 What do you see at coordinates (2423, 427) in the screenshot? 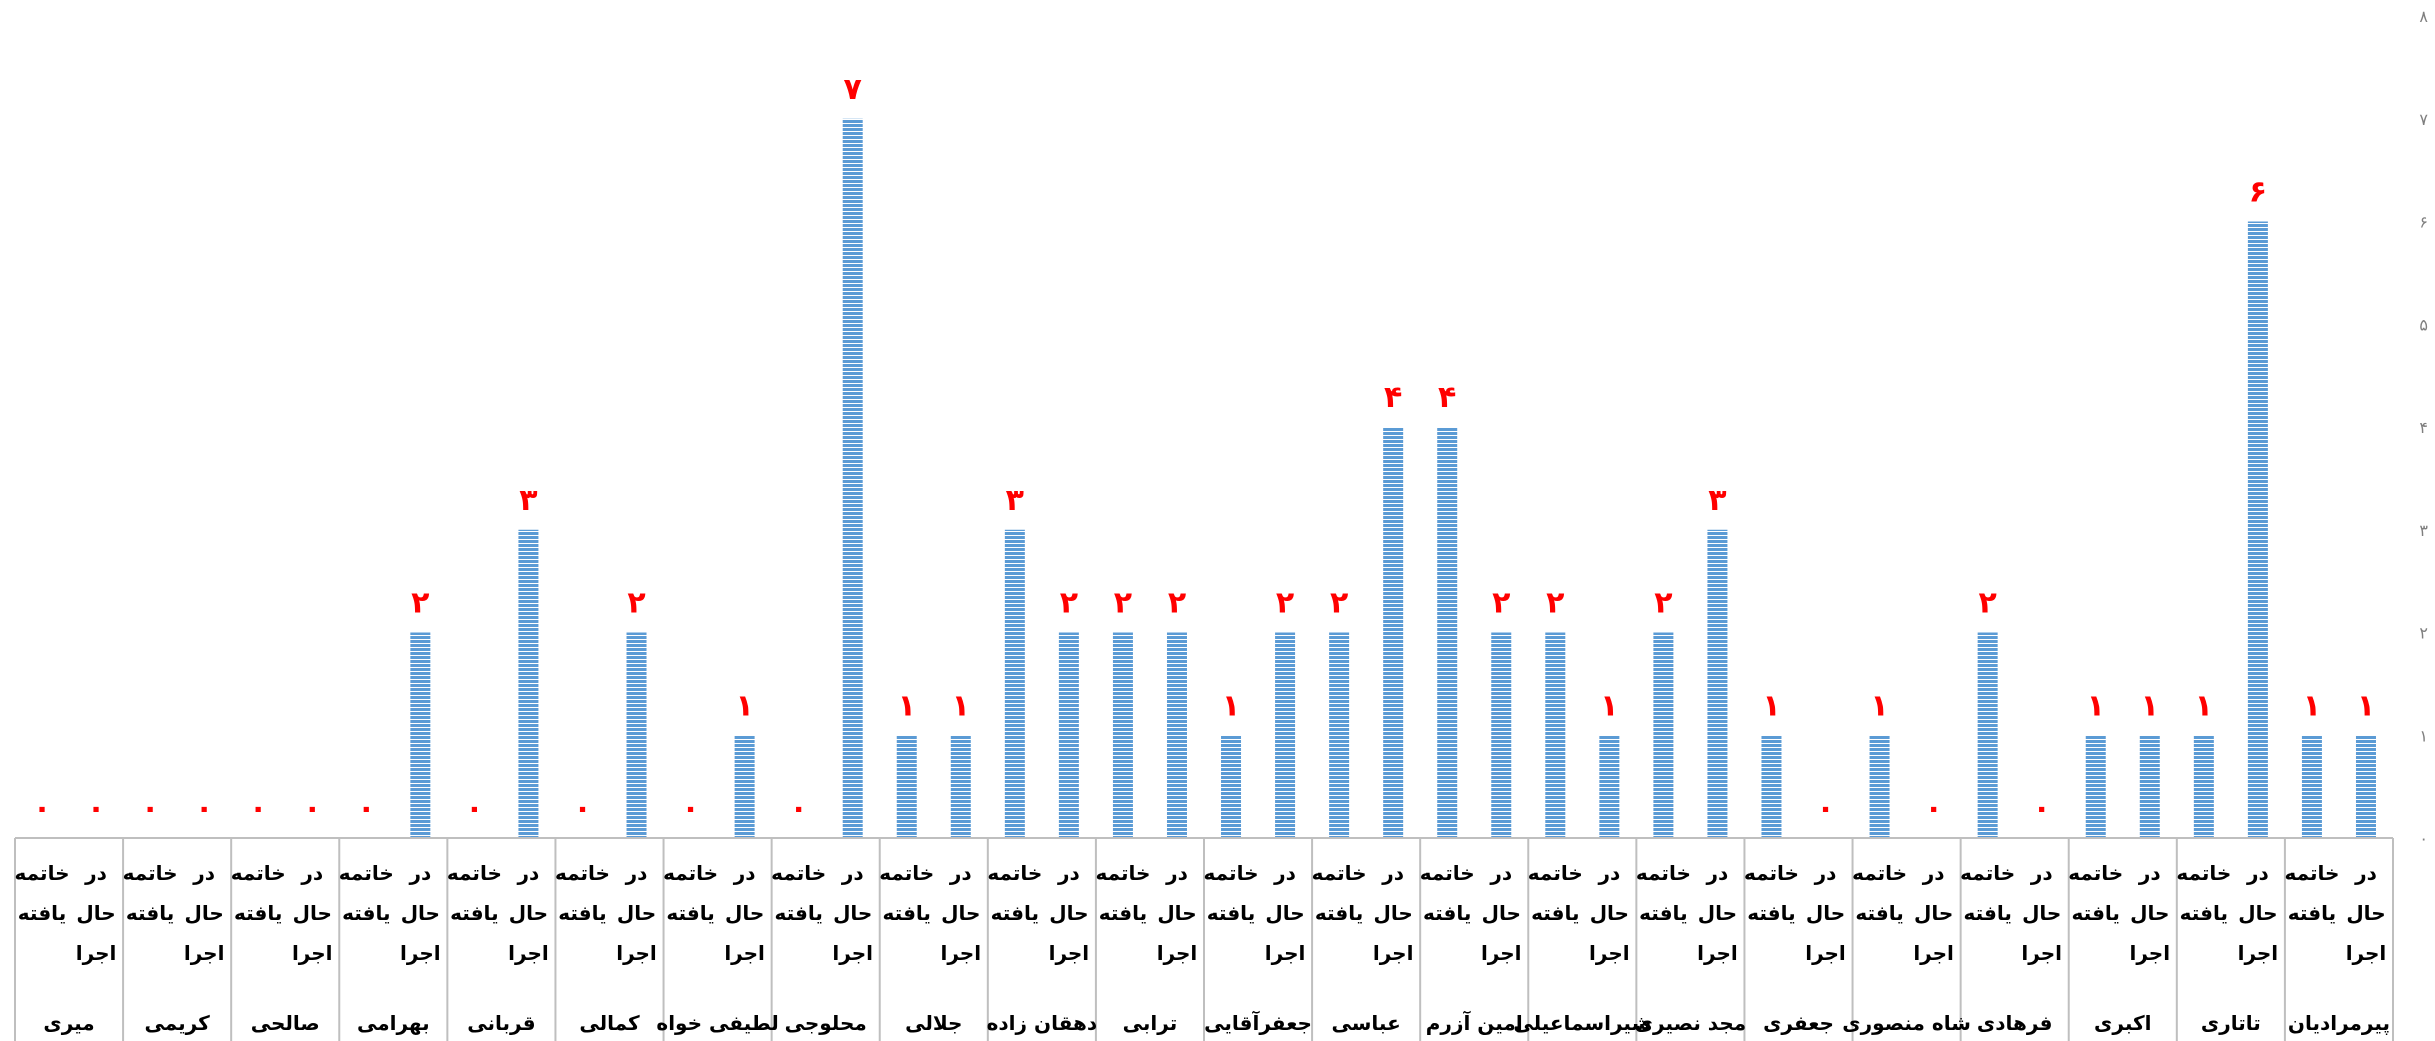
I see `y-tick-label: ۴` at bounding box center [2423, 427].